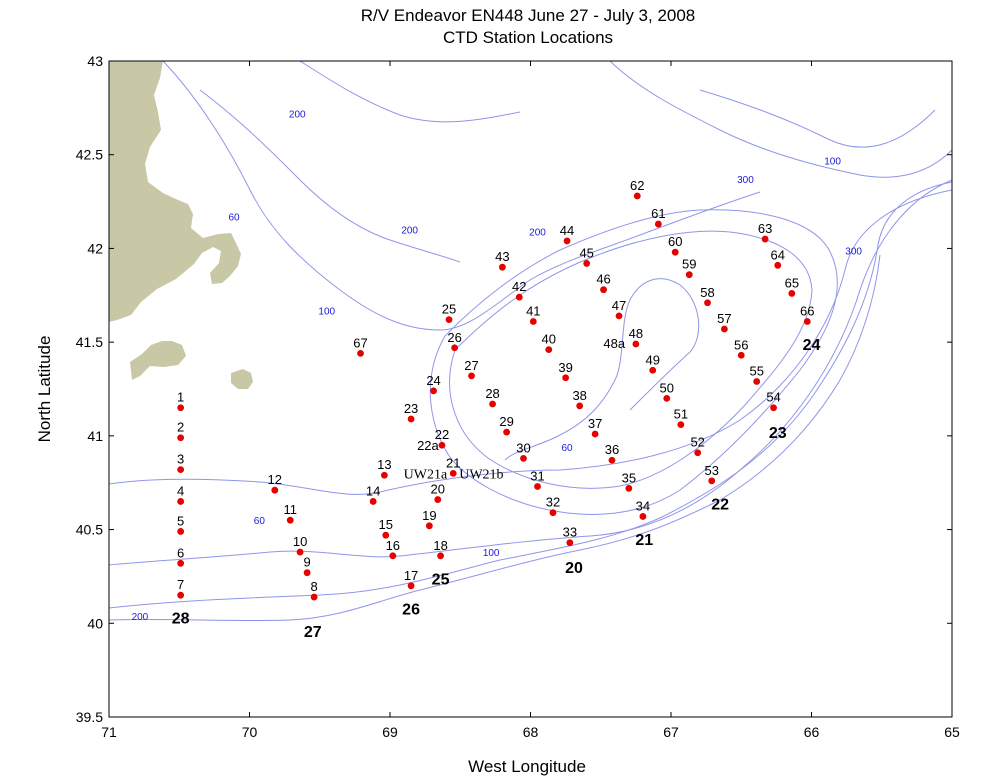 The width and height of the screenshot is (1006, 783). Describe the element at coordinates (712, 474) in the screenshot. I see `station-53: 53` at that location.